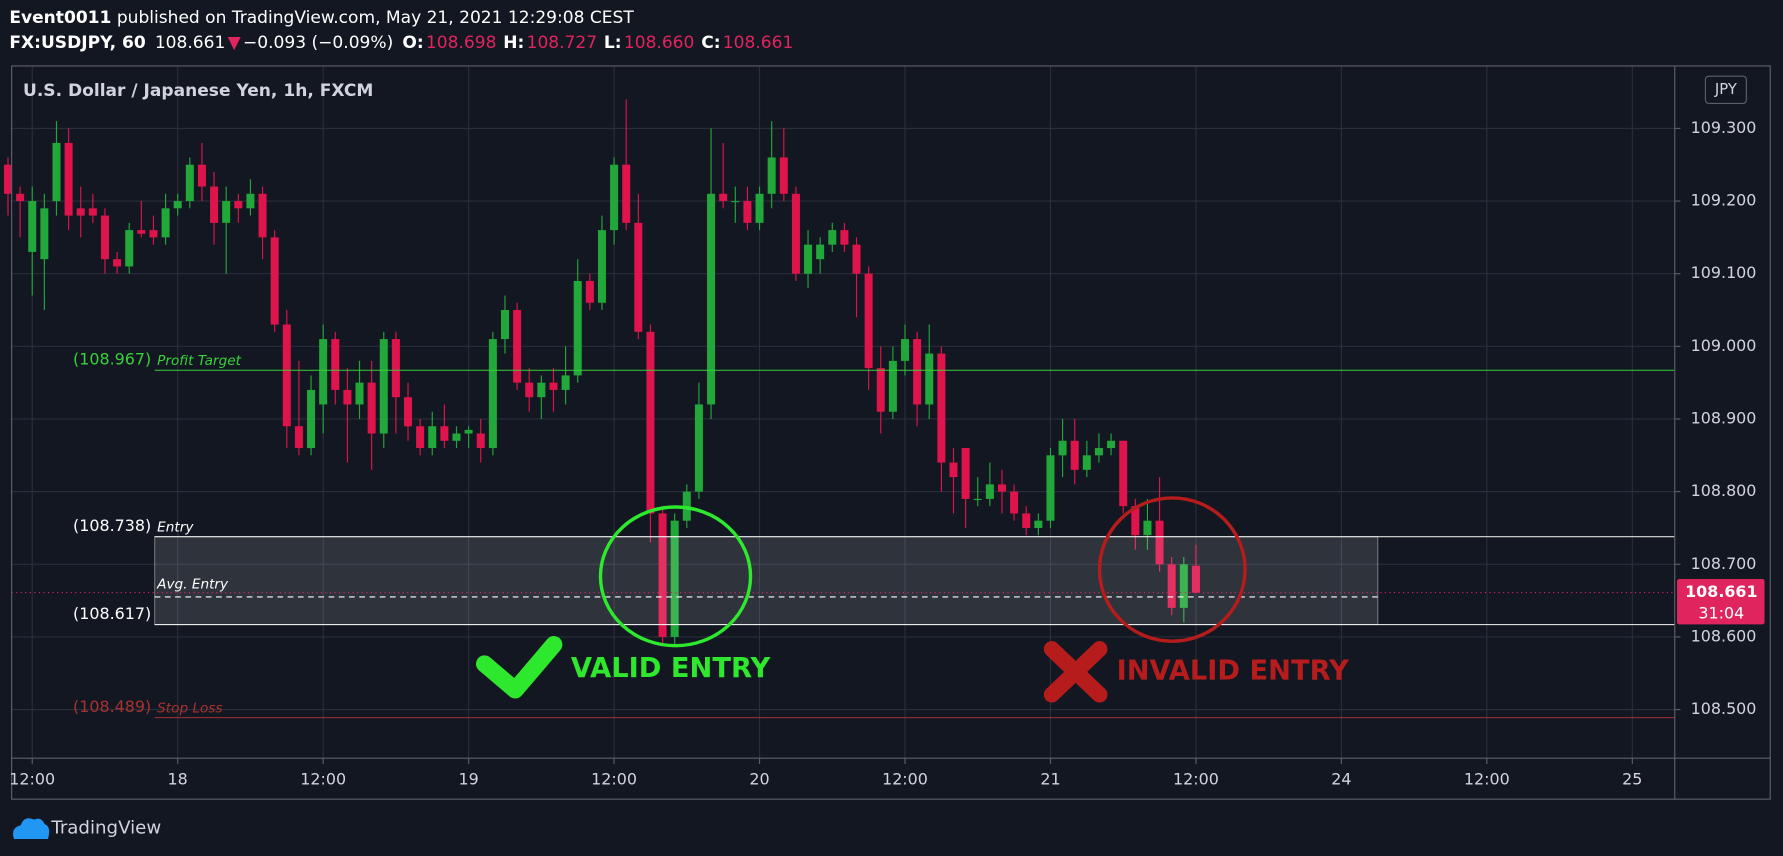 This screenshot has height=856, width=1783. I want to click on invalid-circle, so click(1172, 569).